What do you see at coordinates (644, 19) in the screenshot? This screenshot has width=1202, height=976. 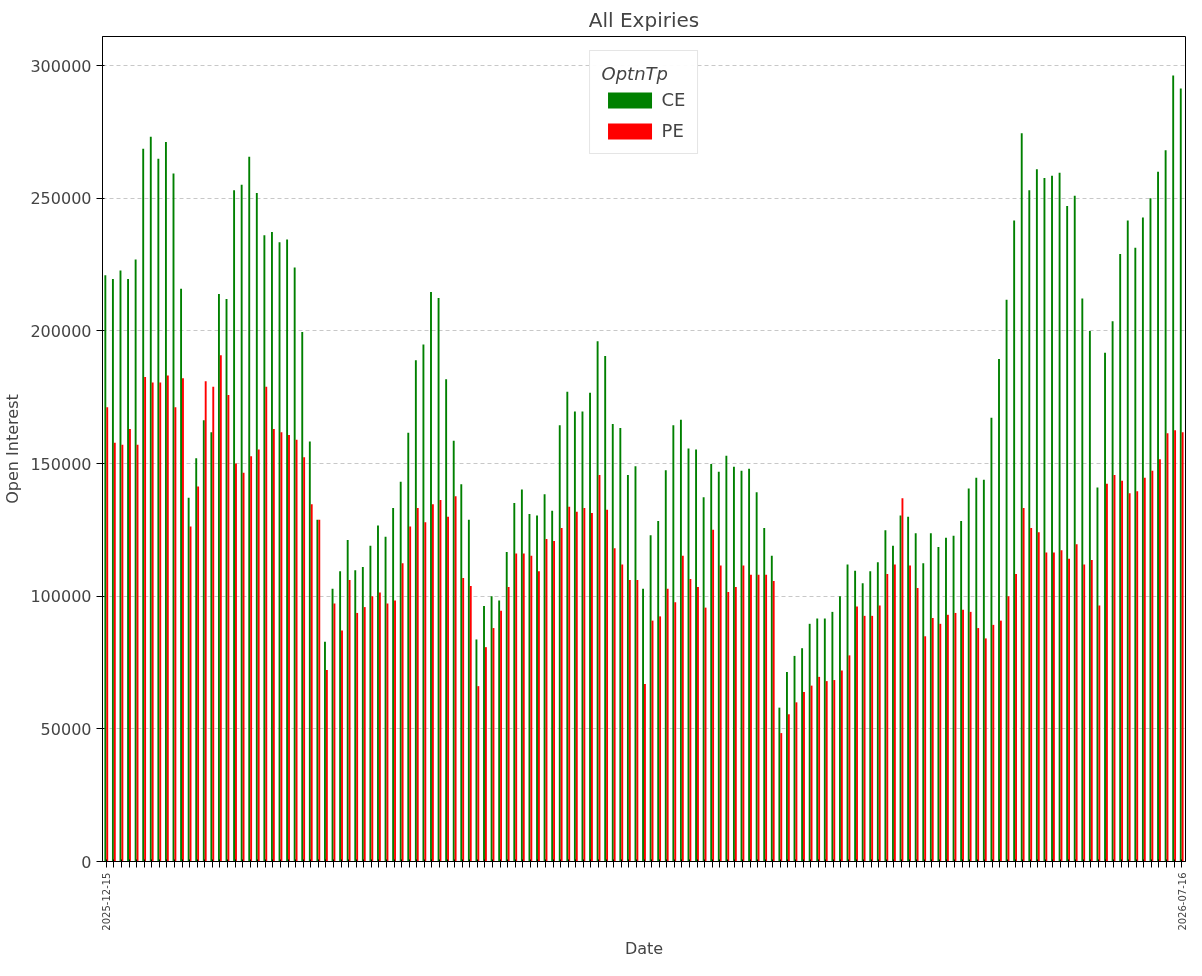 I see `chart-title: All Expiries` at bounding box center [644, 19].